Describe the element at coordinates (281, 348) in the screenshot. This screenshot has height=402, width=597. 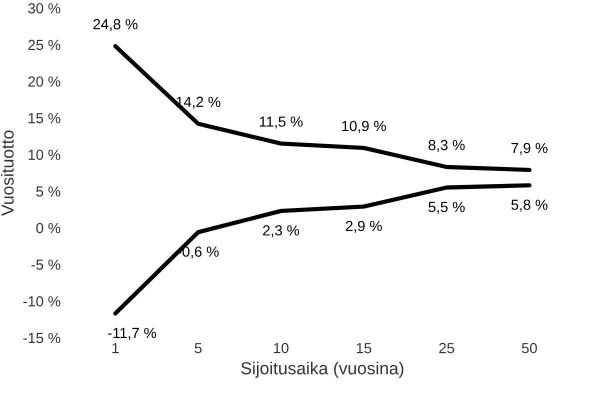
I see `x-tick-label: 10` at that location.